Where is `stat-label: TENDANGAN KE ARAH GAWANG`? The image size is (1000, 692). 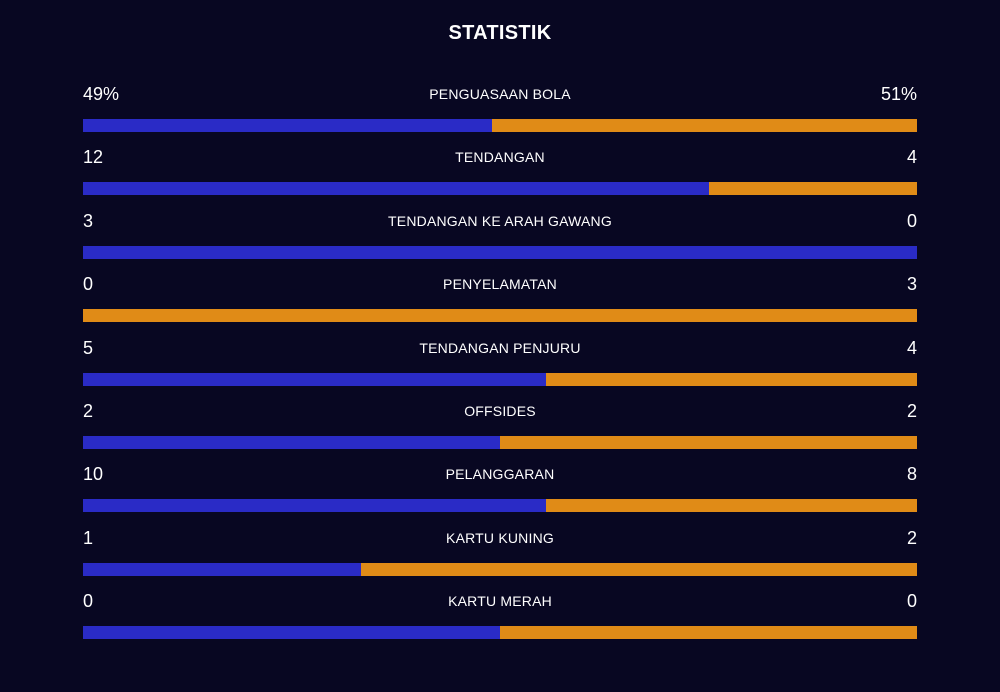
stat-label: TENDANGAN KE ARAH GAWANG is located at coordinates (500, 220).